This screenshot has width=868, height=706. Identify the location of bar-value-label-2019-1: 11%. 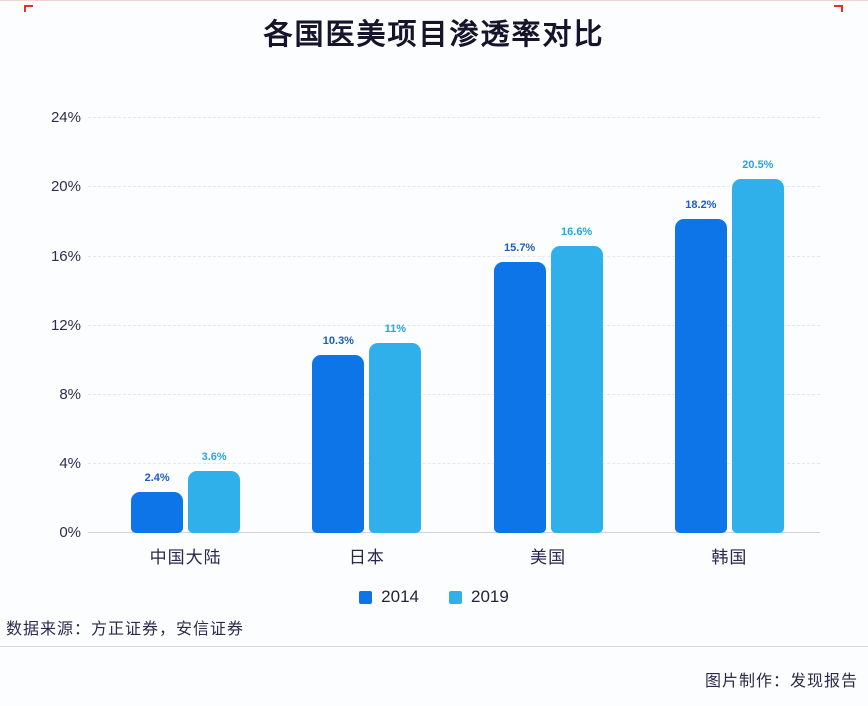
(395, 328).